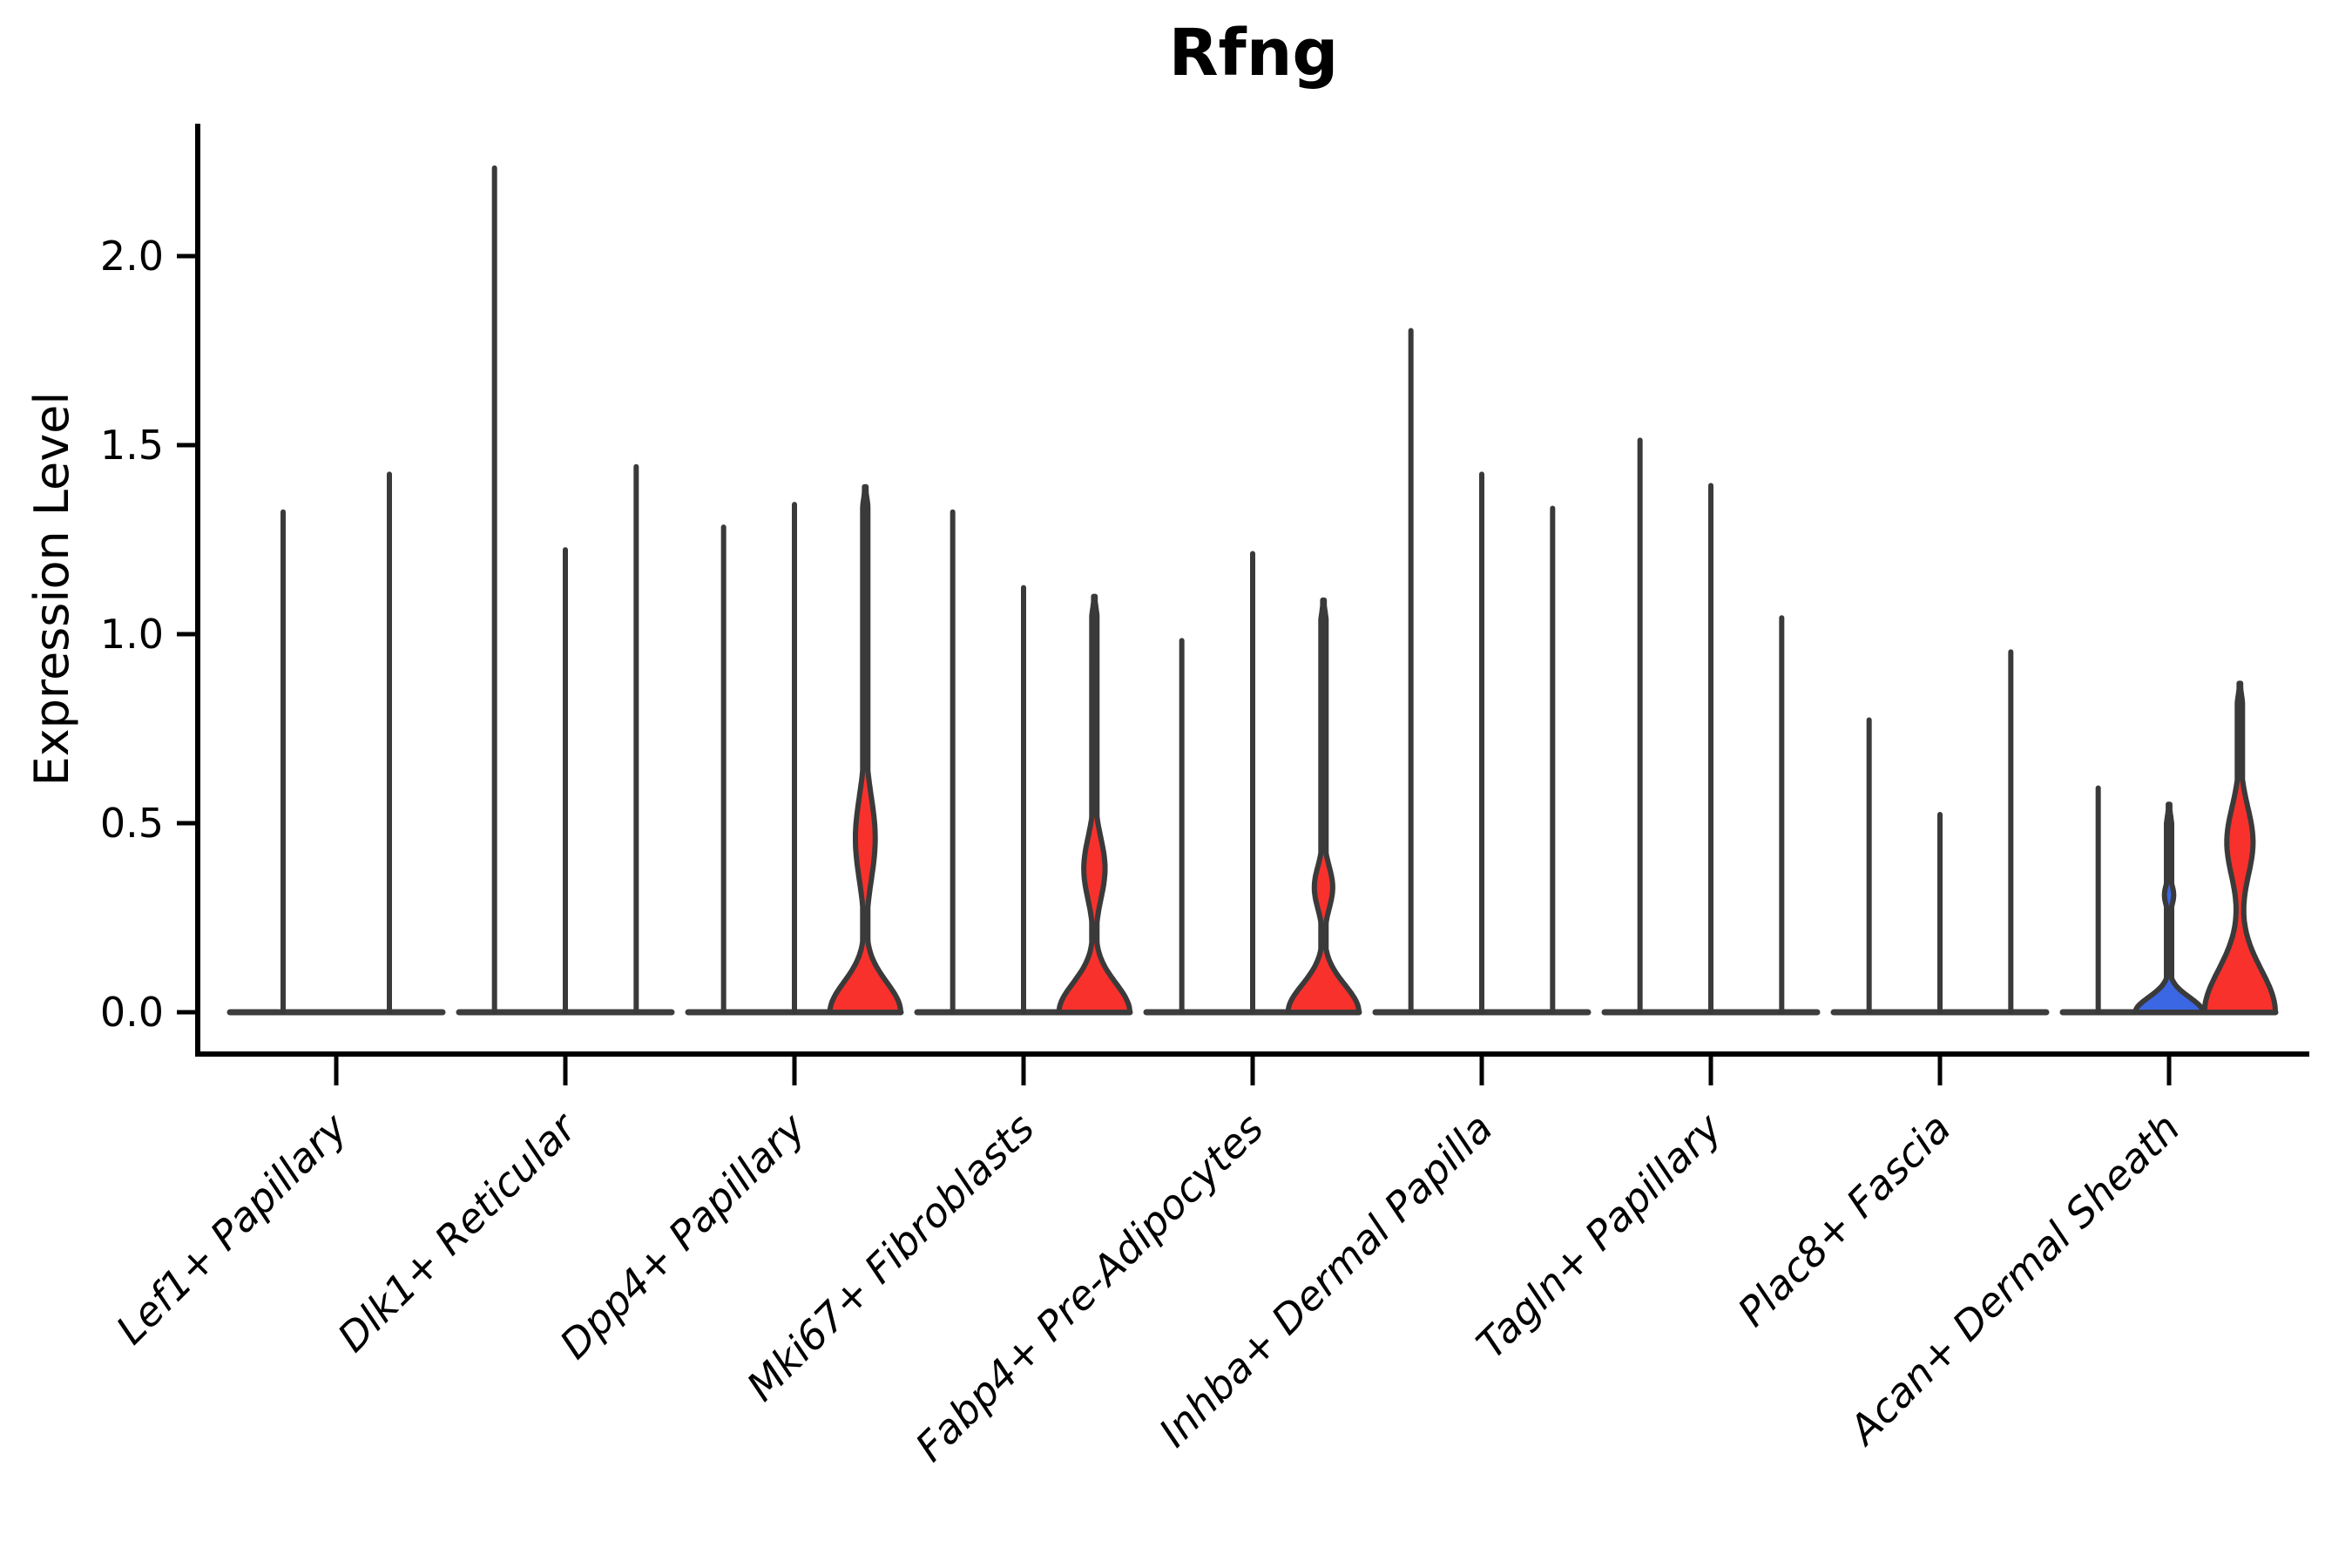 Image resolution: width=2352 pixels, height=1568 pixels. What do you see at coordinates (1599, 1236) in the screenshot?
I see `x-tick-label: Tagln+ Papillary` at bounding box center [1599, 1236].